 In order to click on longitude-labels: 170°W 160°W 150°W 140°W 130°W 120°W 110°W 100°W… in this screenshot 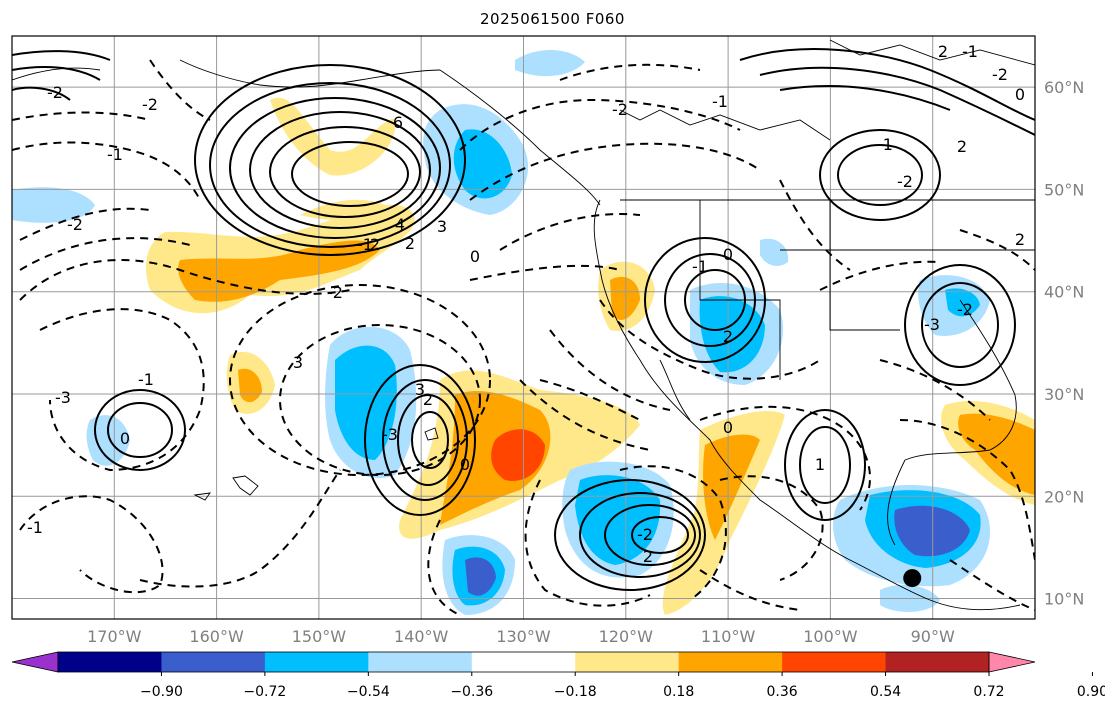, I will do `click(521, 636)`.